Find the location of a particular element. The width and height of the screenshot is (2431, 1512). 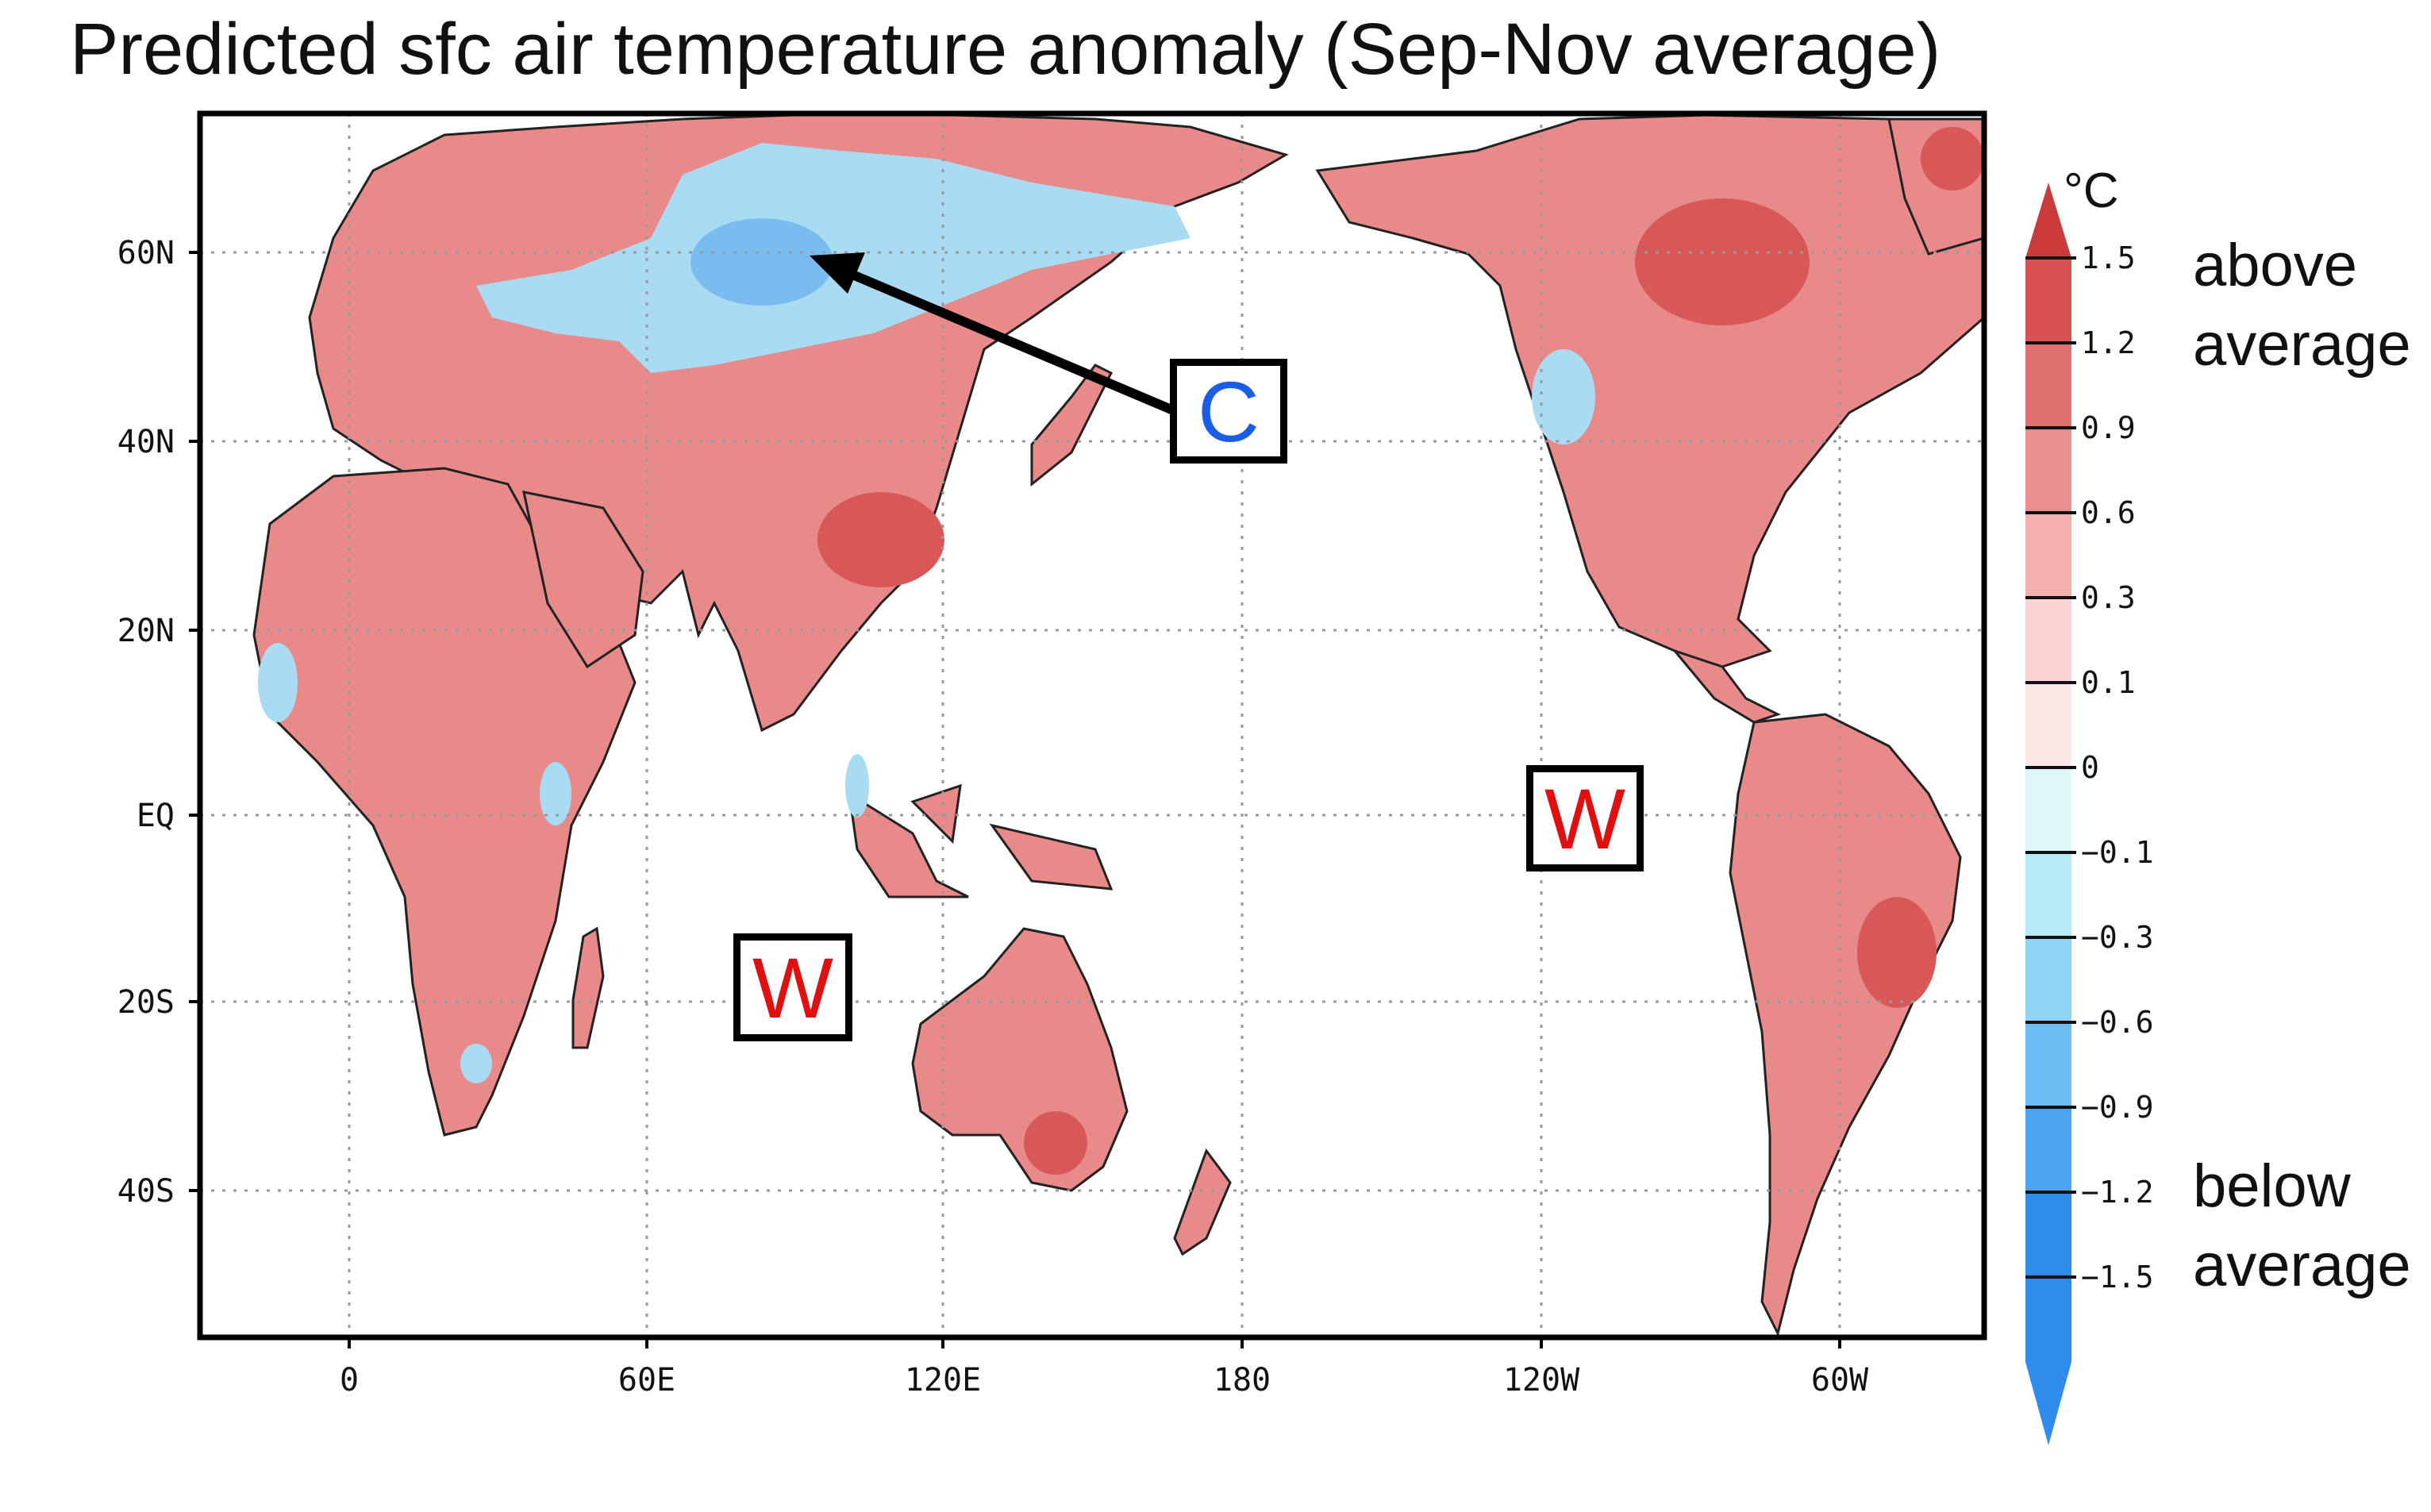

lon-label: 120W is located at coordinates (1542, 1380).